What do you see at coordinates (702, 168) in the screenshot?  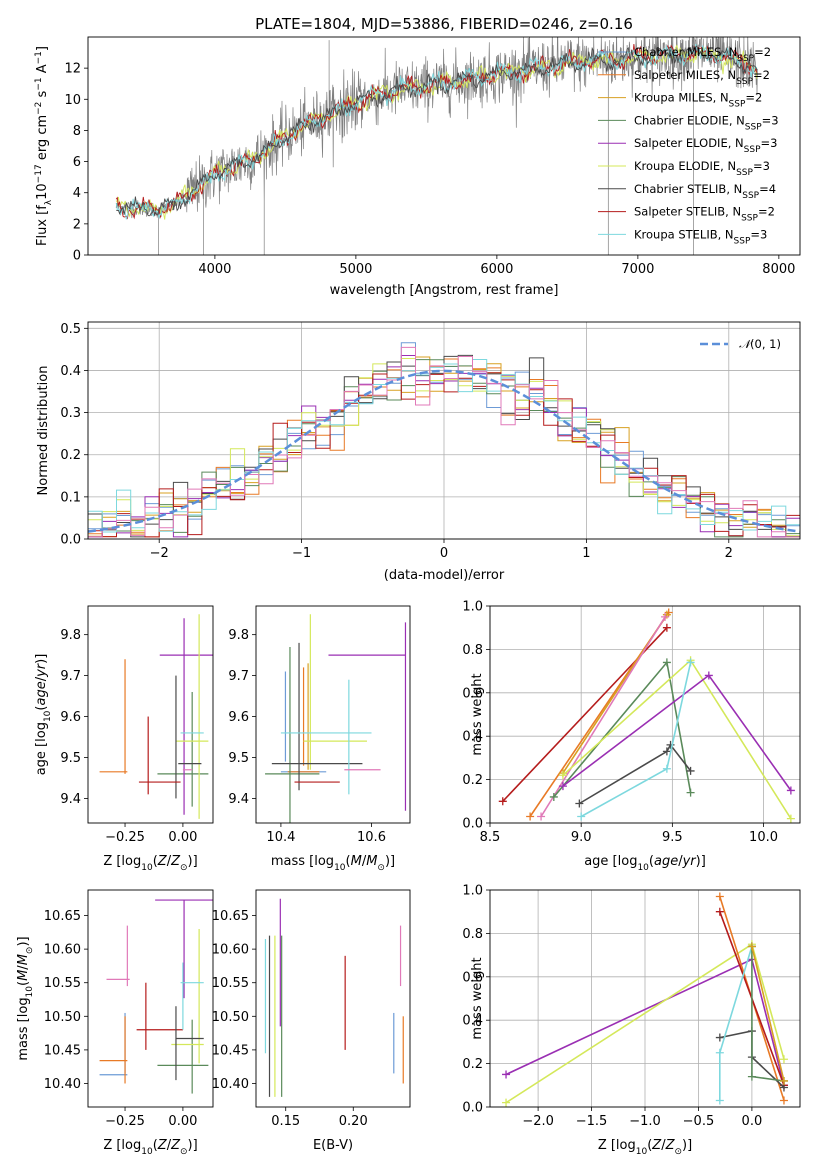 I see `legend-label: Kroupa ELODIE, NSSP=3` at bounding box center [702, 168].